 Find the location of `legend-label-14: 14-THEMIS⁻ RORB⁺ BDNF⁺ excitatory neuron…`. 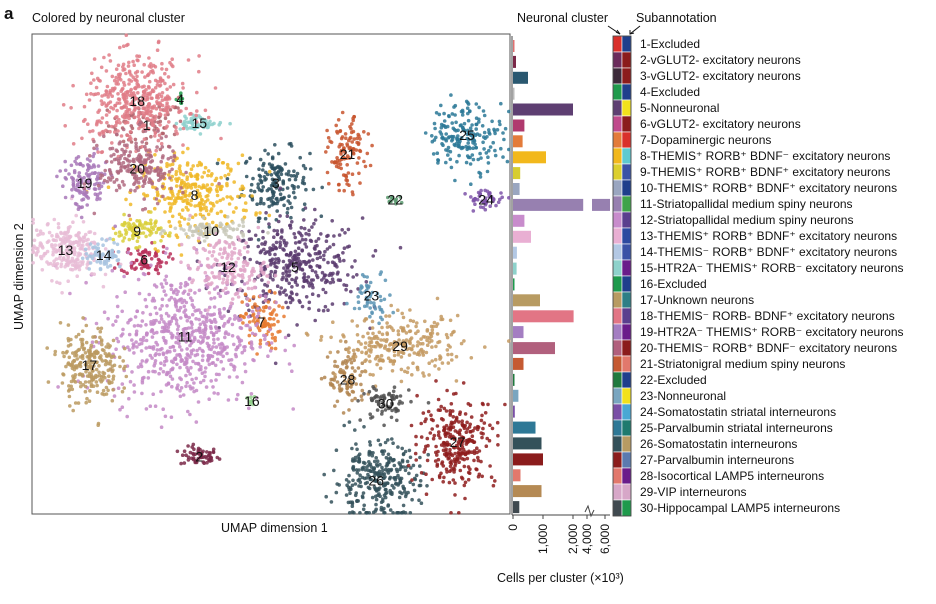

legend-label-14: 14-THEMIS⁻ RORB⁺ BDNF⁺ excitatory neuron… is located at coordinates (768, 252).